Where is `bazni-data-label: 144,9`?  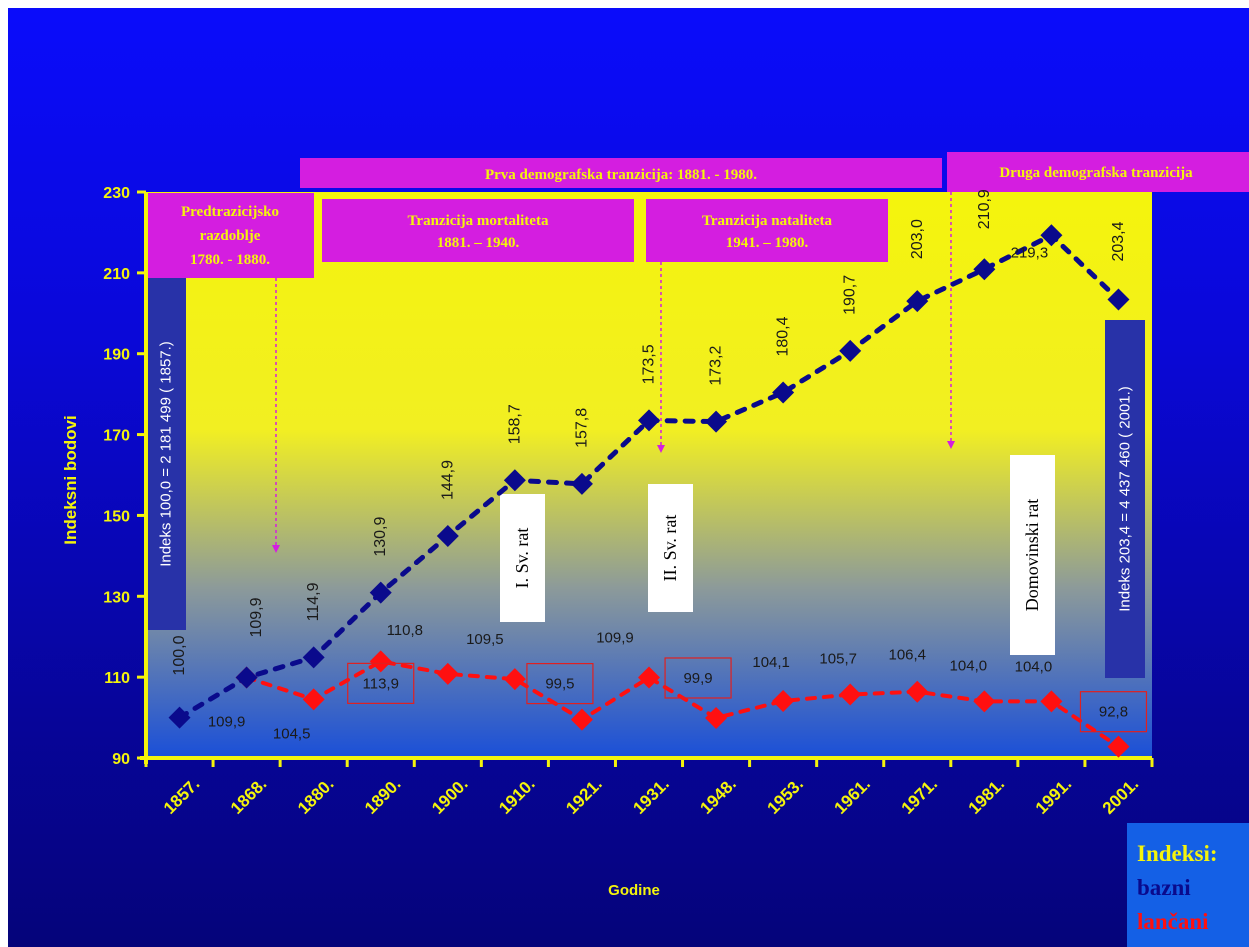
bazni-data-label: 144,9 is located at coordinates (447, 480).